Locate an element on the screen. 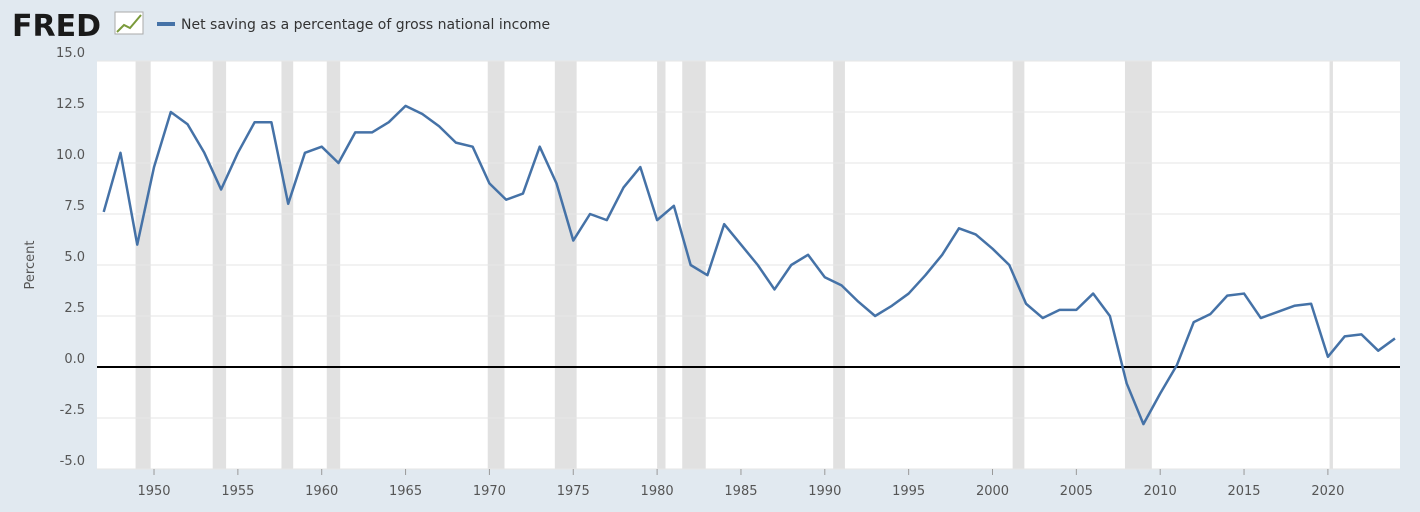  y-tick-label: 7.5 is located at coordinates (74, 206).